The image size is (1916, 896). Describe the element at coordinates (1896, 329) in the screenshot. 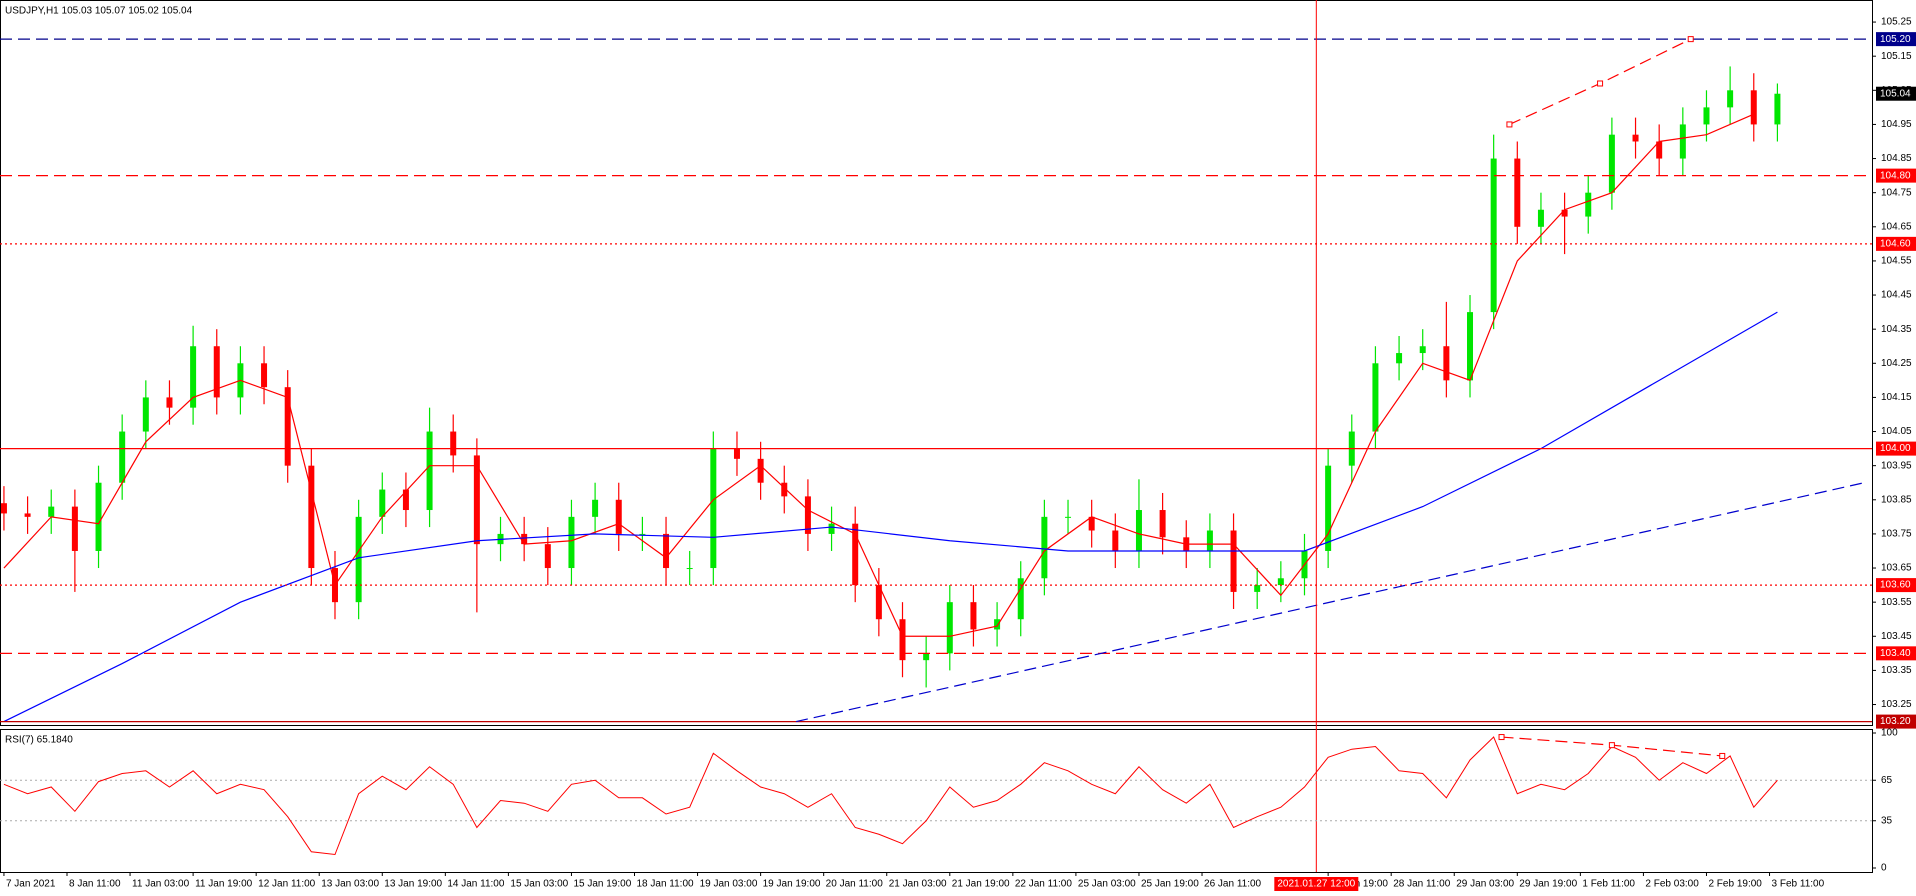

I see `y-tick-label: 104.35` at that location.